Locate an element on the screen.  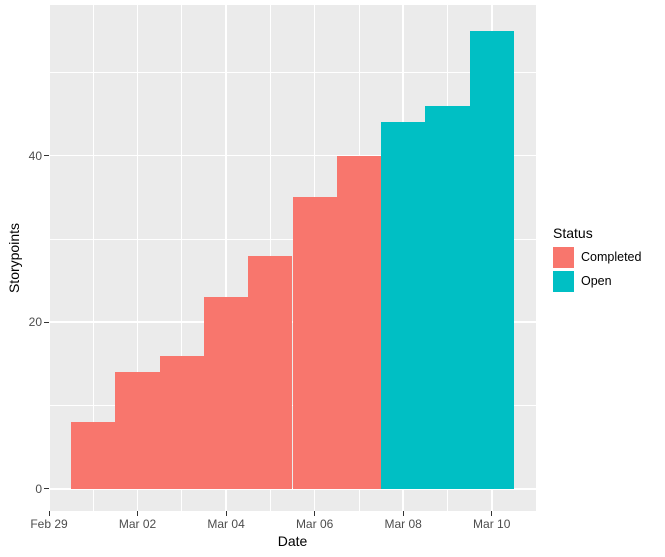
legend-title: Status is located at coordinates (573, 233).